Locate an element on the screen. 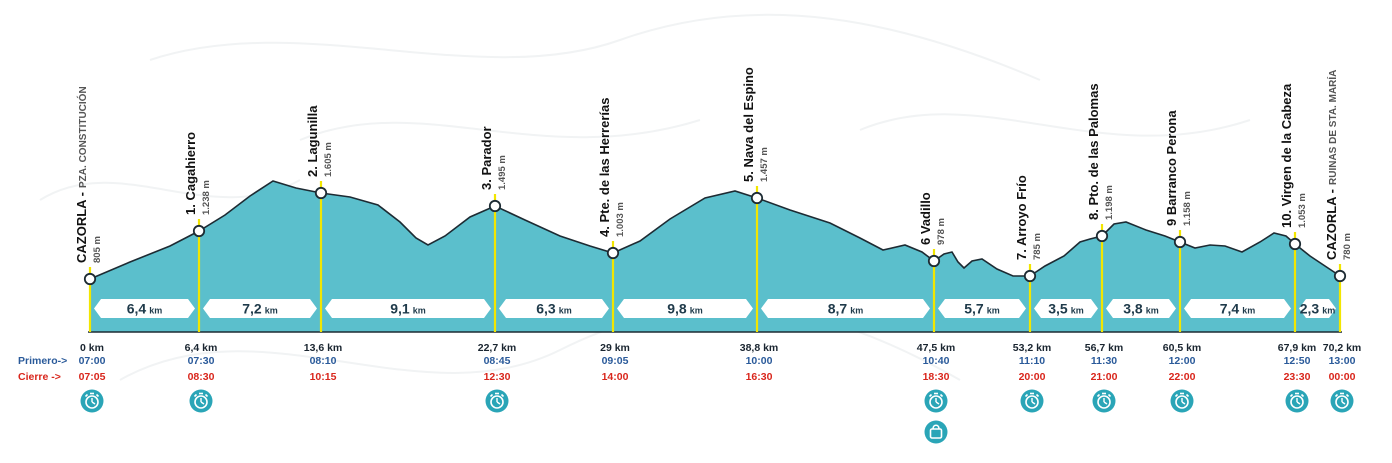 This screenshot has width=1392, height=463. primero-time: 11:30 is located at coordinates (1104, 361).